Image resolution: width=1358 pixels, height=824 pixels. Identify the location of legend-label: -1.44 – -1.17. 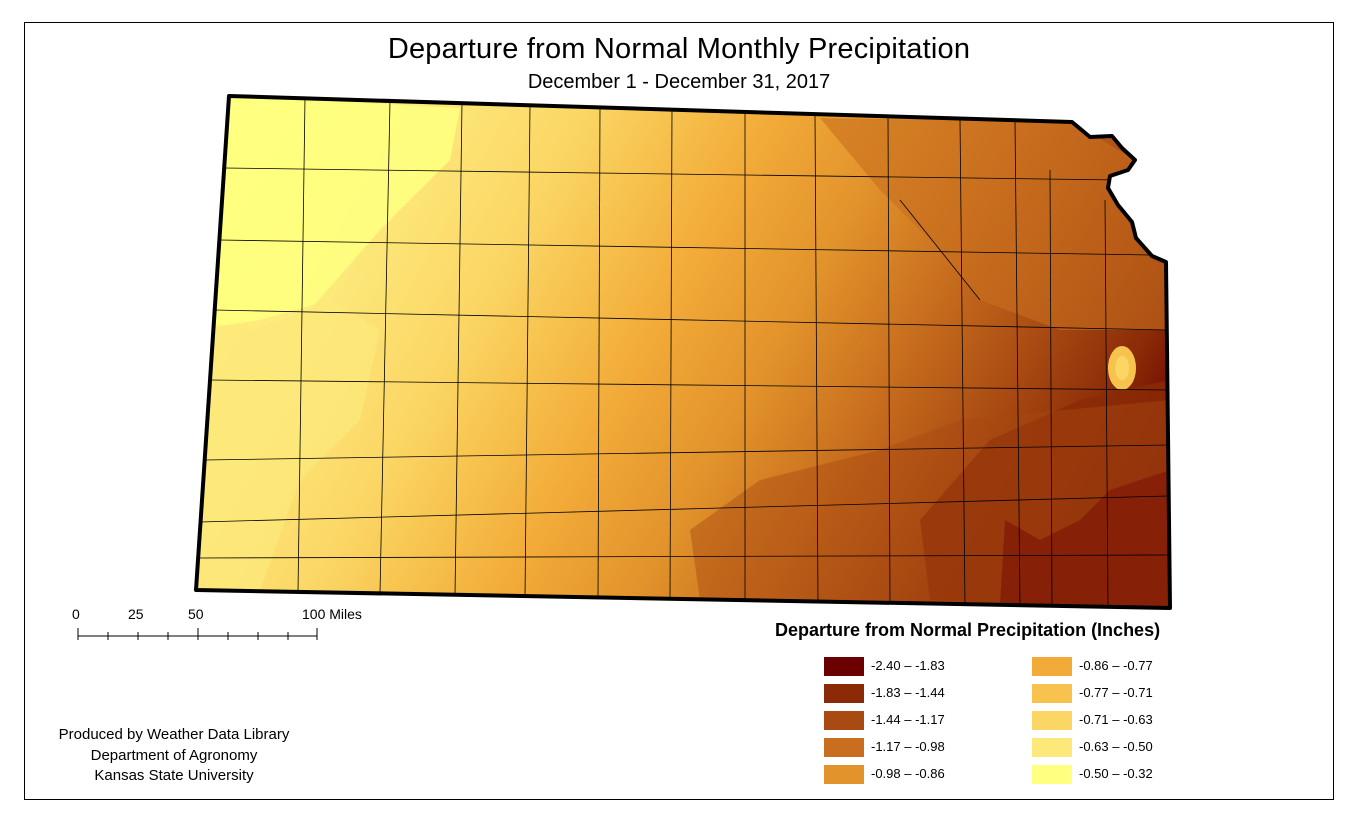
(908, 719).